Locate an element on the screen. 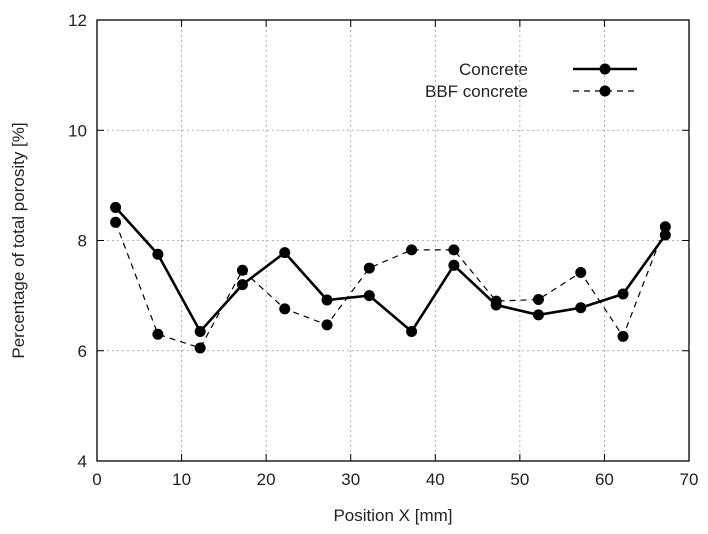 The height and width of the screenshot is (534, 708). x-tick-label: 30 is located at coordinates (350, 479).